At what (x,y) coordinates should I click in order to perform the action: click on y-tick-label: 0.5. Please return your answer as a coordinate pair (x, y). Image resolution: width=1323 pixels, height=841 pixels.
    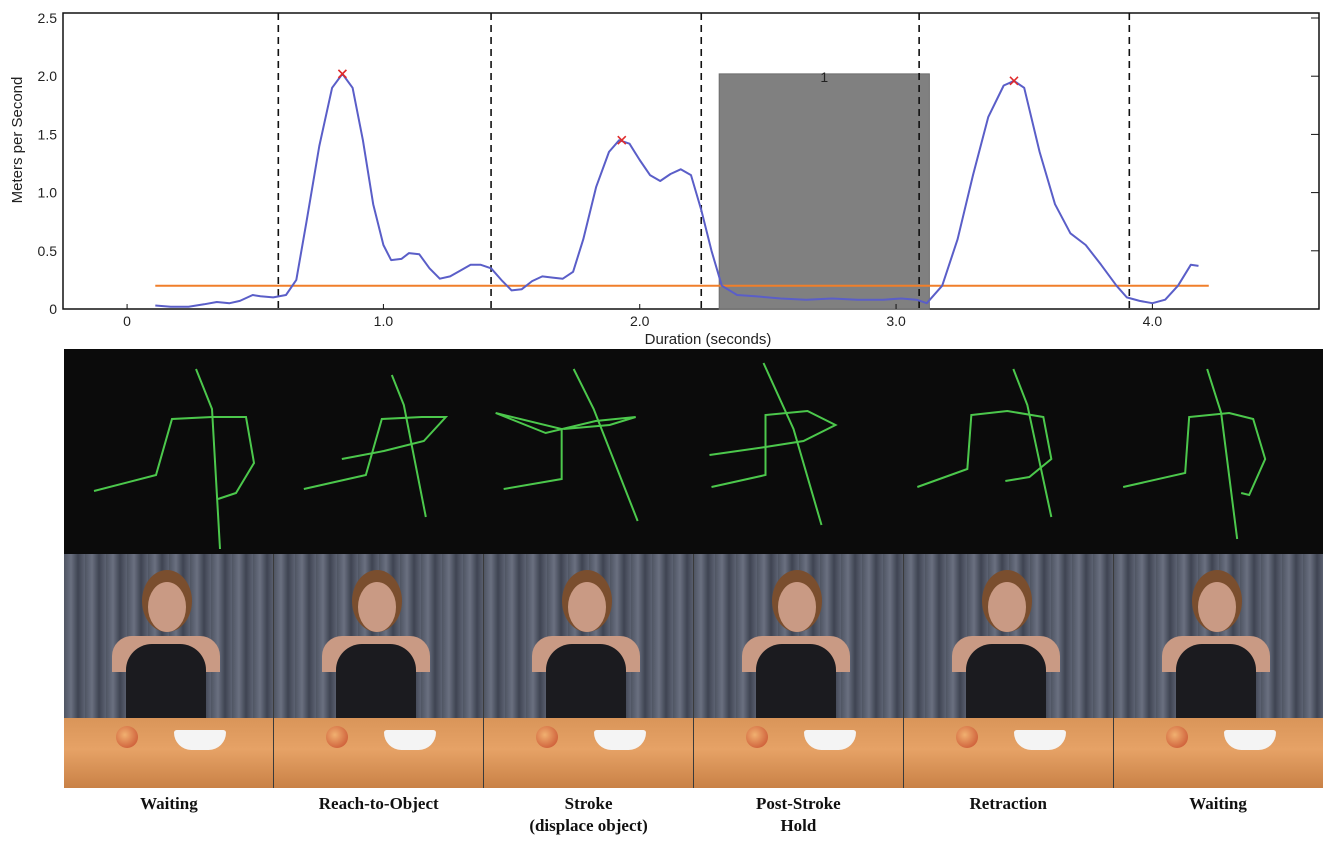
    Looking at the image, I should click on (48, 251).